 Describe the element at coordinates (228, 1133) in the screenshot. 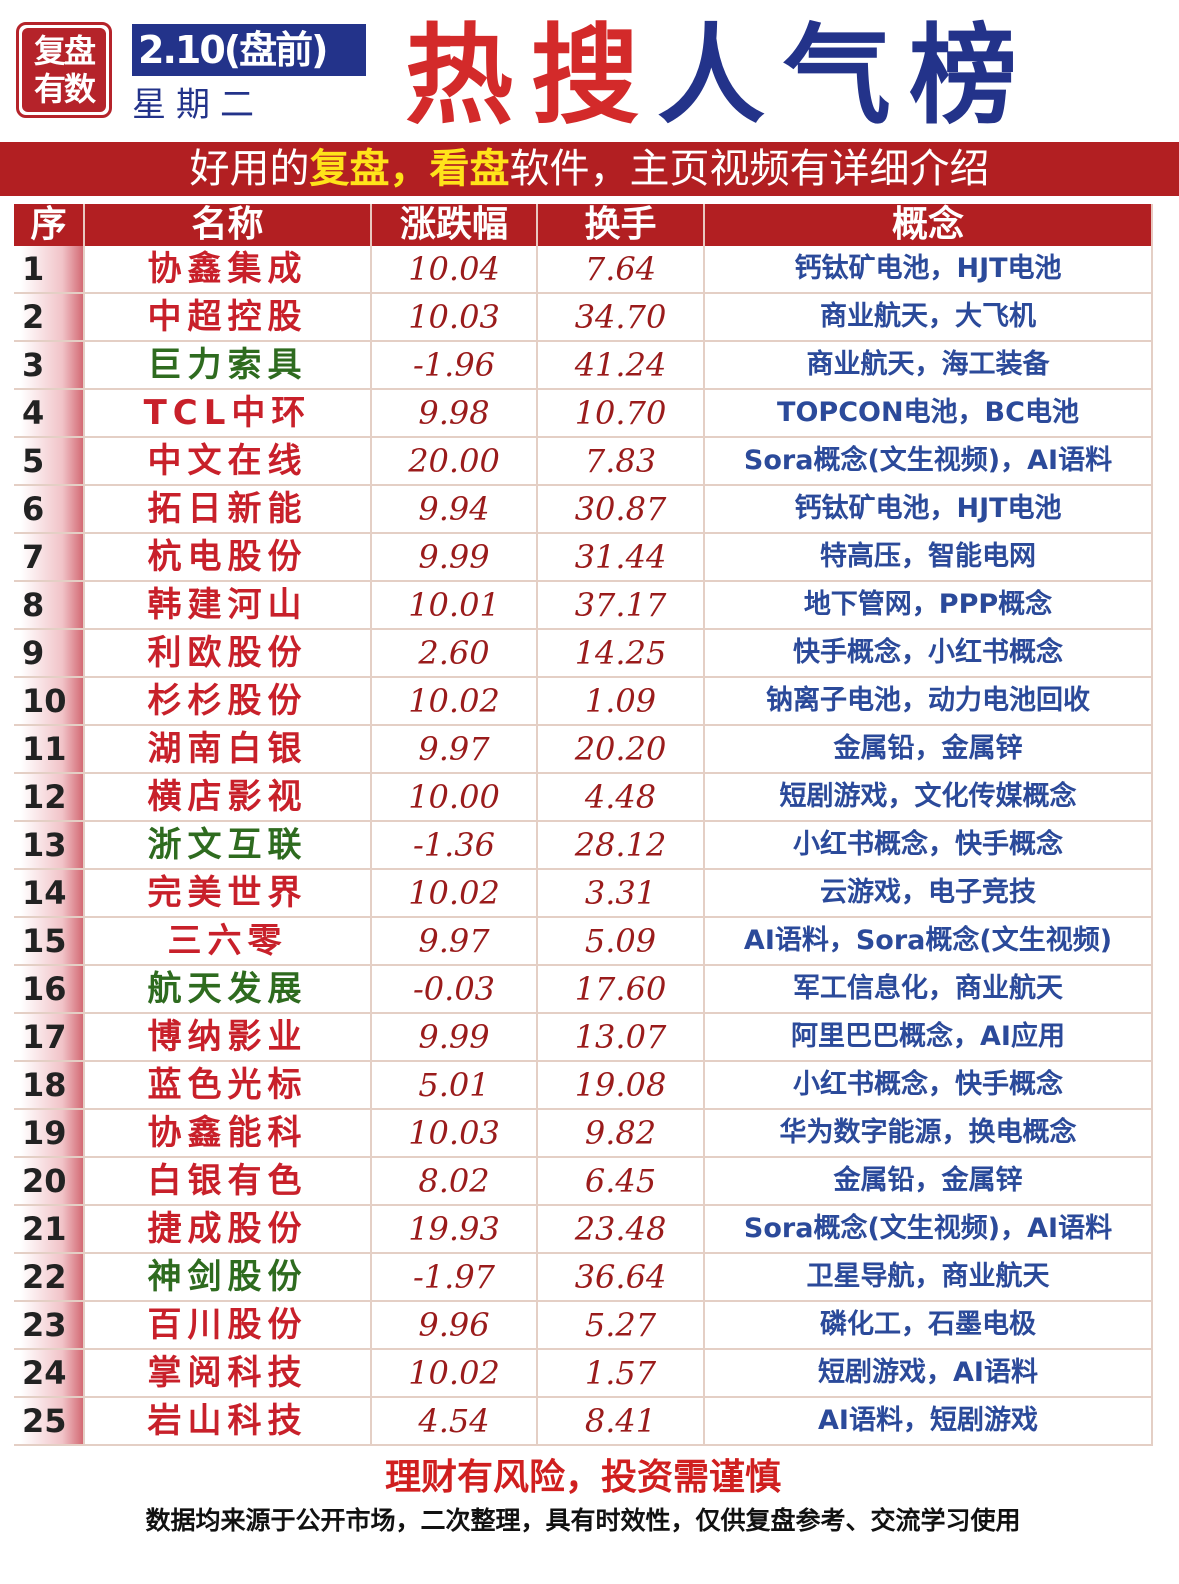

I see `stock-name: 协鑫能科` at that location.